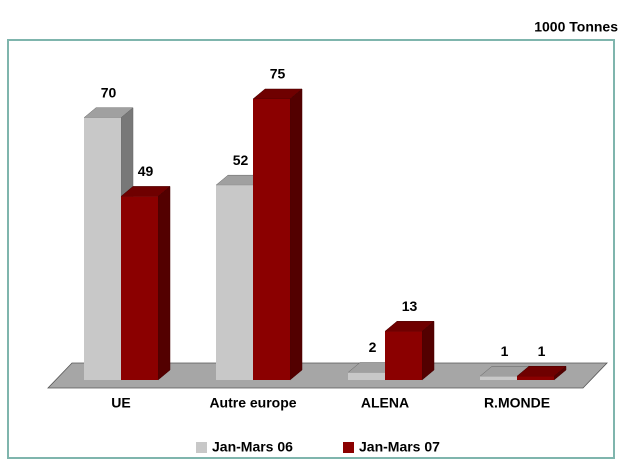 This screenshot has width=623, height=461. I want to click on legend-label: Jan-Mars 07, so click(399, 447).